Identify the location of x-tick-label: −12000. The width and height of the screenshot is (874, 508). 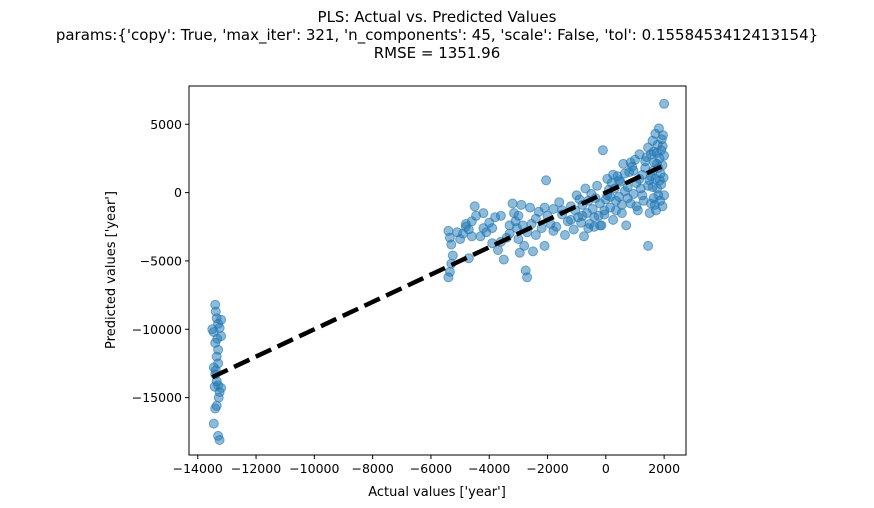
(256, 468).